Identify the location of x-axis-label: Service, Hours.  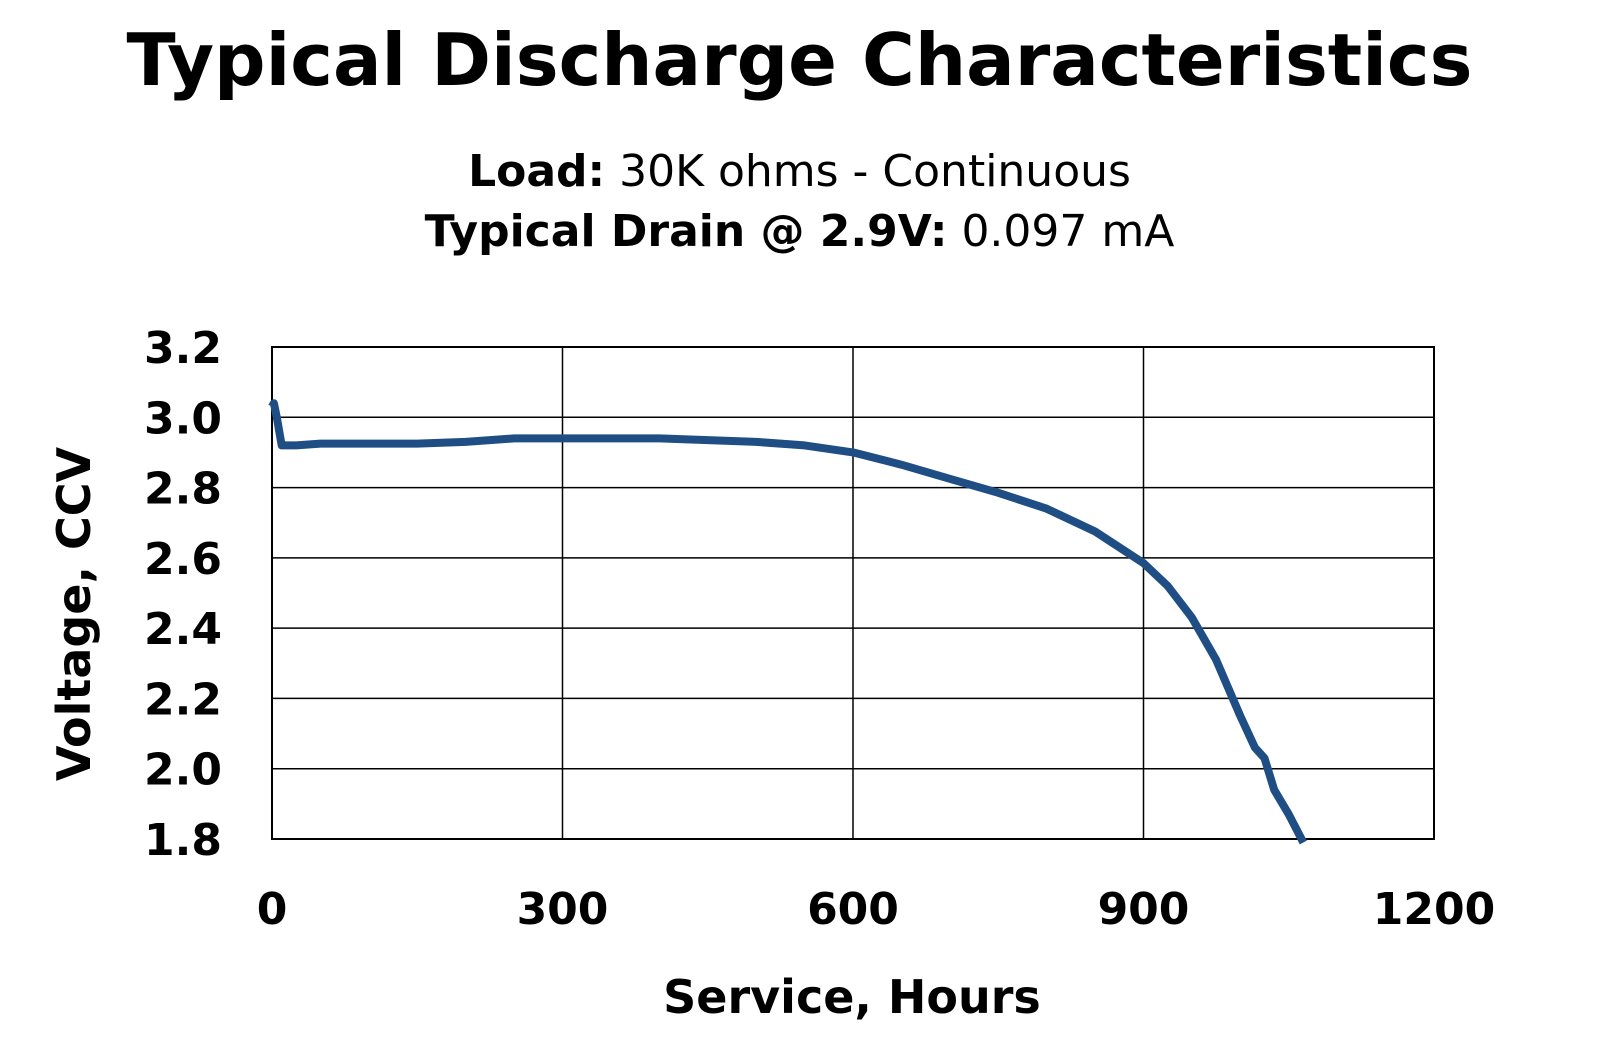
(852, 997).